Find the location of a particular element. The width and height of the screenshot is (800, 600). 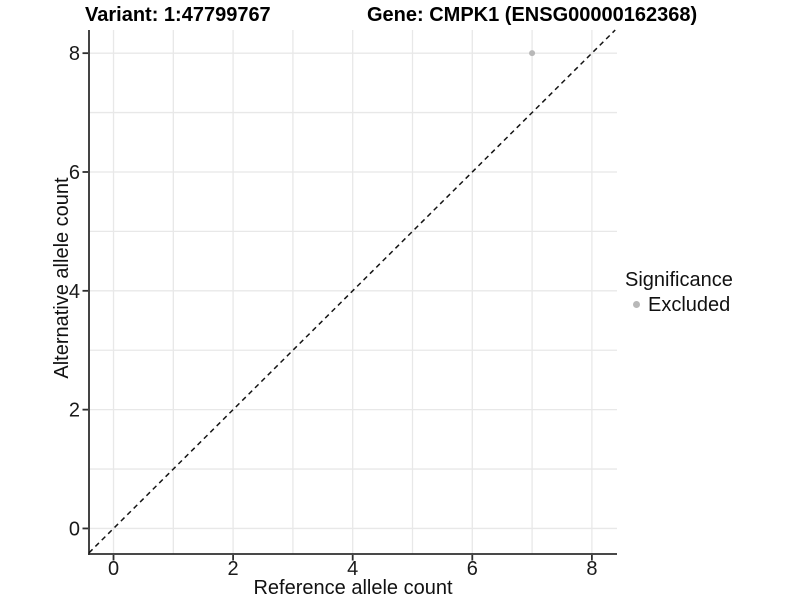

y-axis-title: Alternative allele count is located at coordinates (62, 278).